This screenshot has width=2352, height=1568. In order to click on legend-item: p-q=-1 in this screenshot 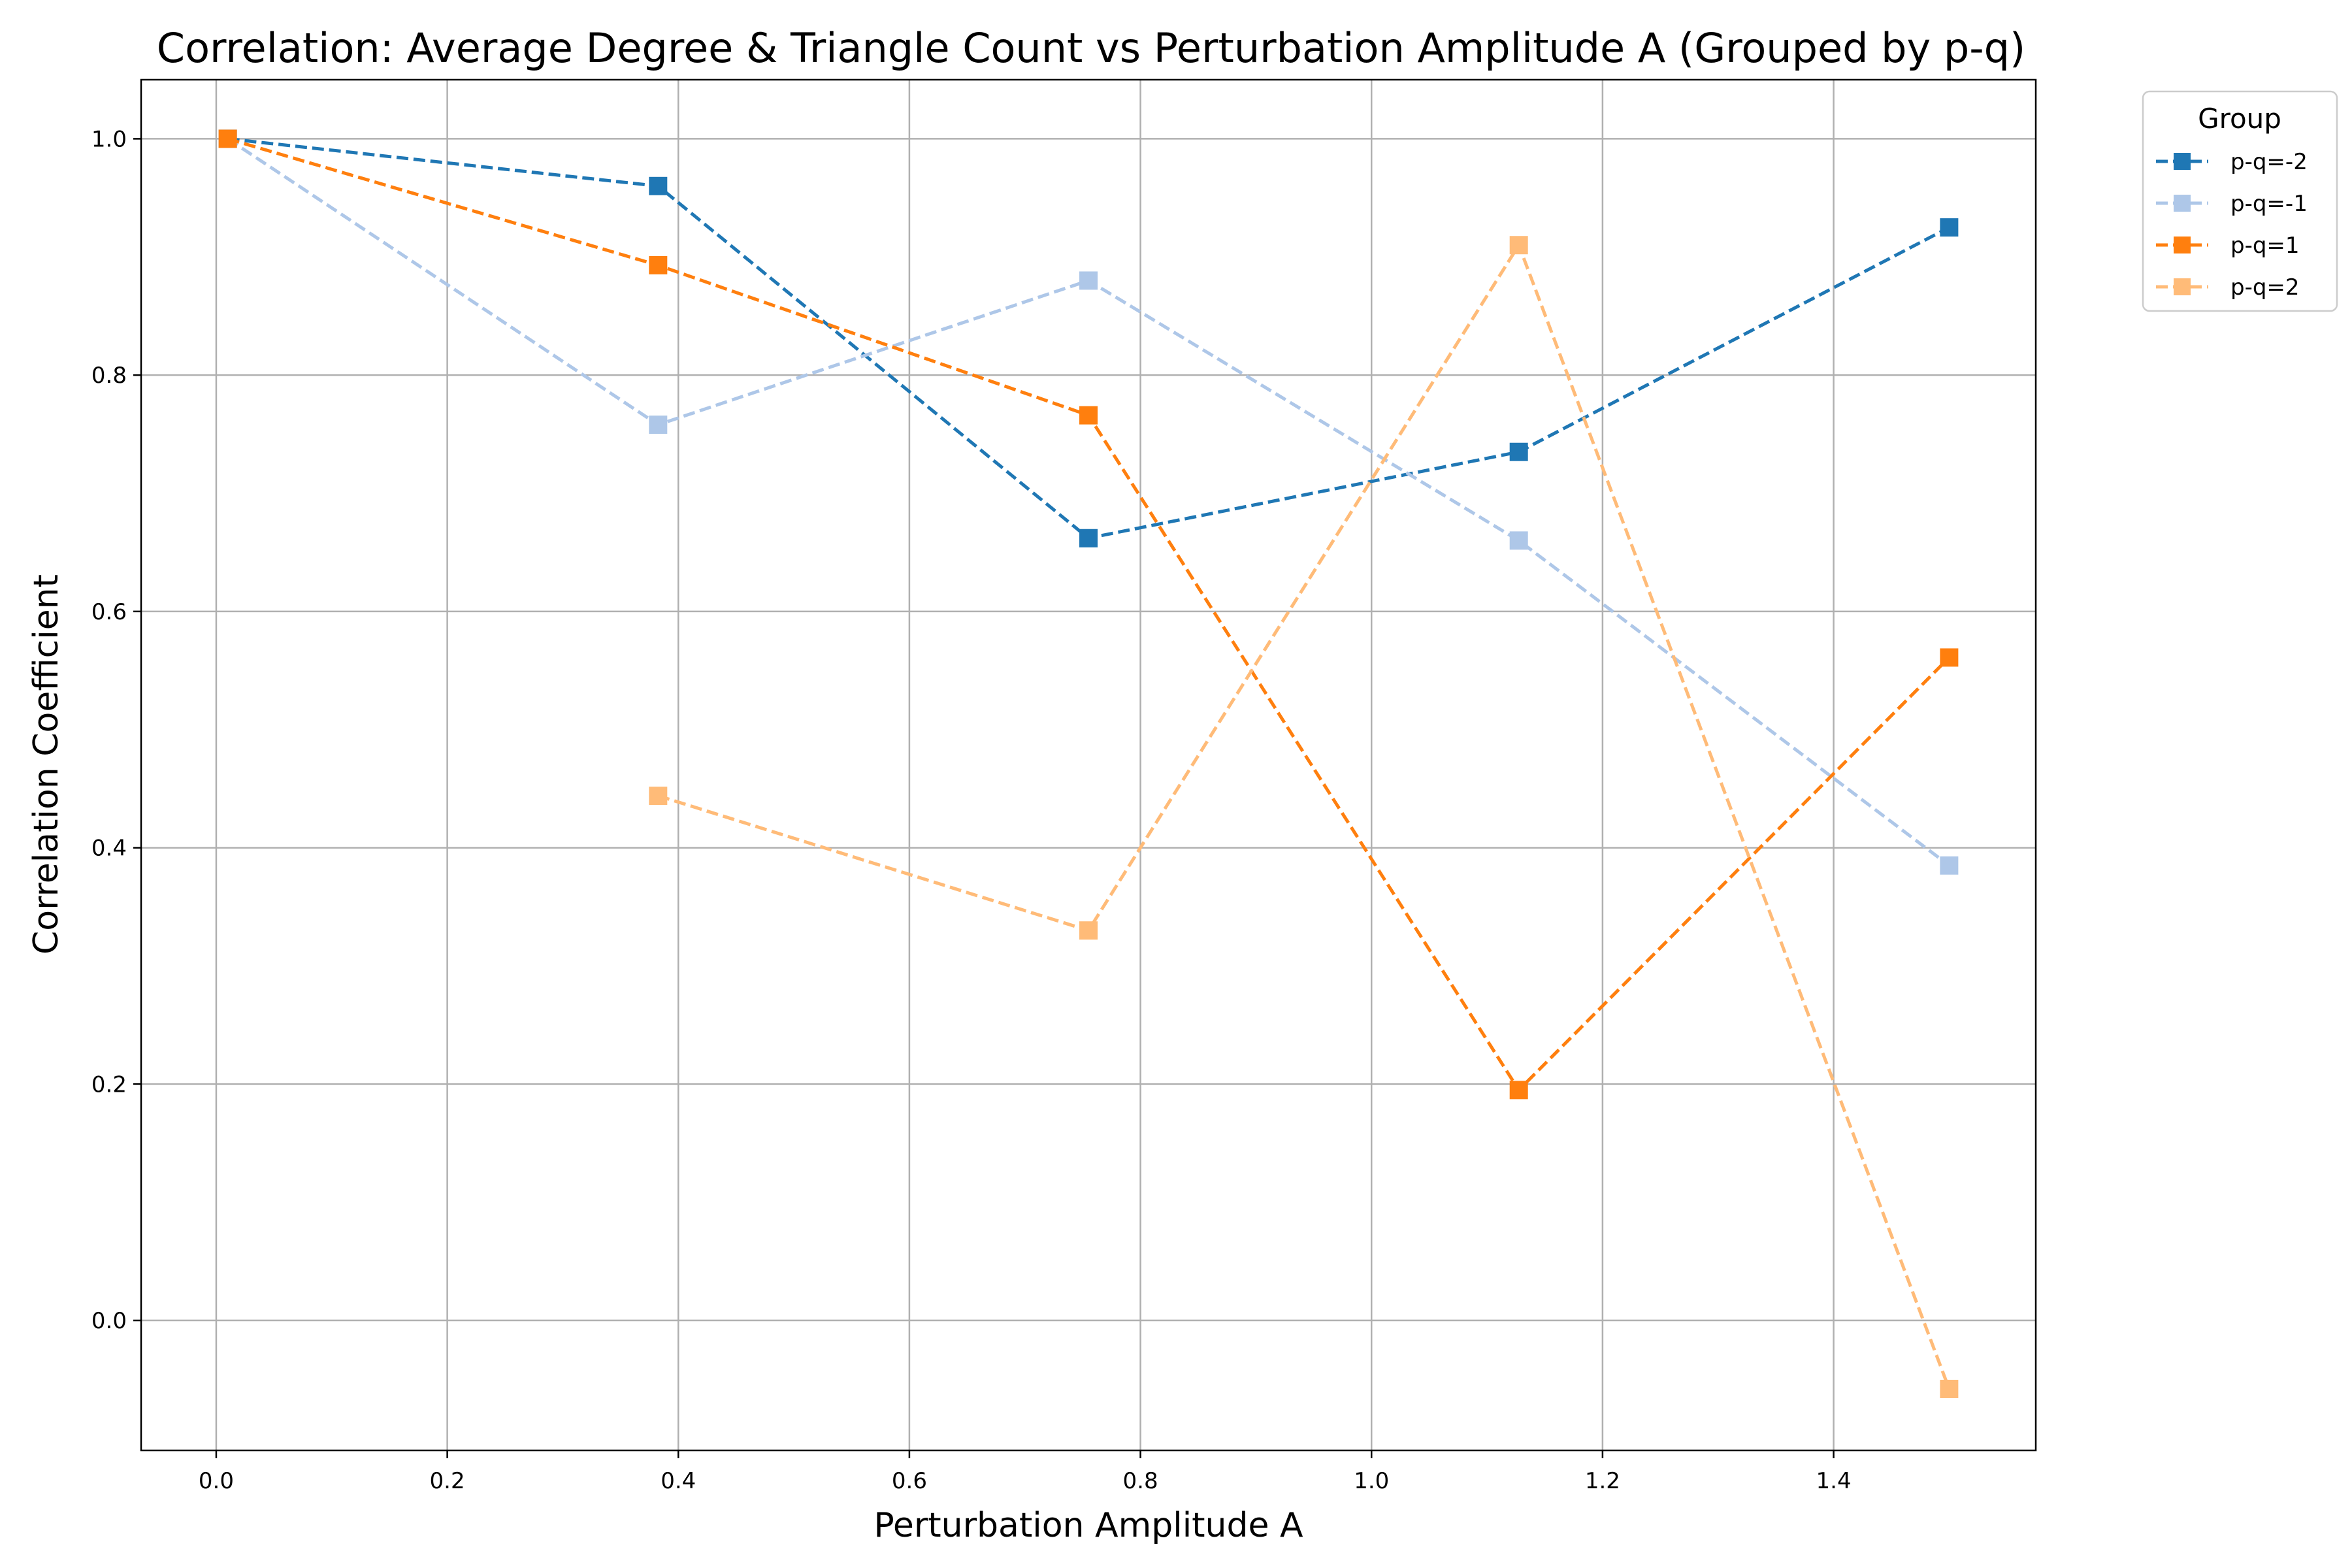, I will do `click(2232, 204)`.